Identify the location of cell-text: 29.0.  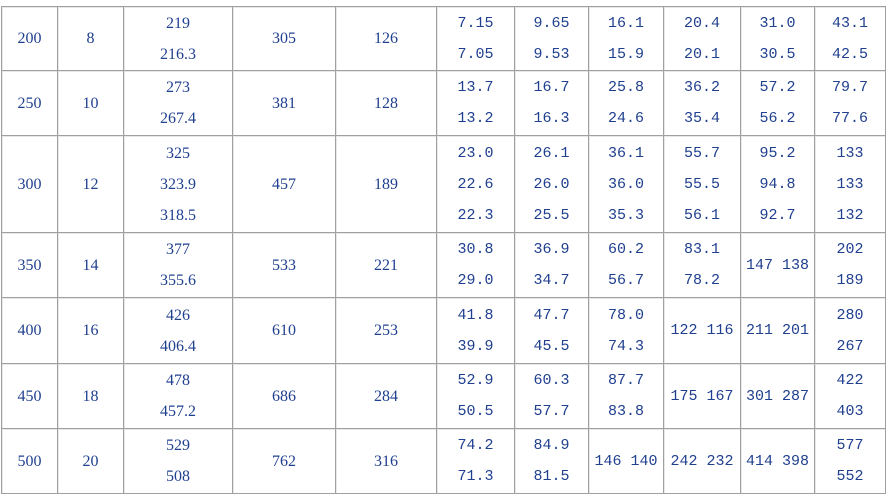
(475, 280).